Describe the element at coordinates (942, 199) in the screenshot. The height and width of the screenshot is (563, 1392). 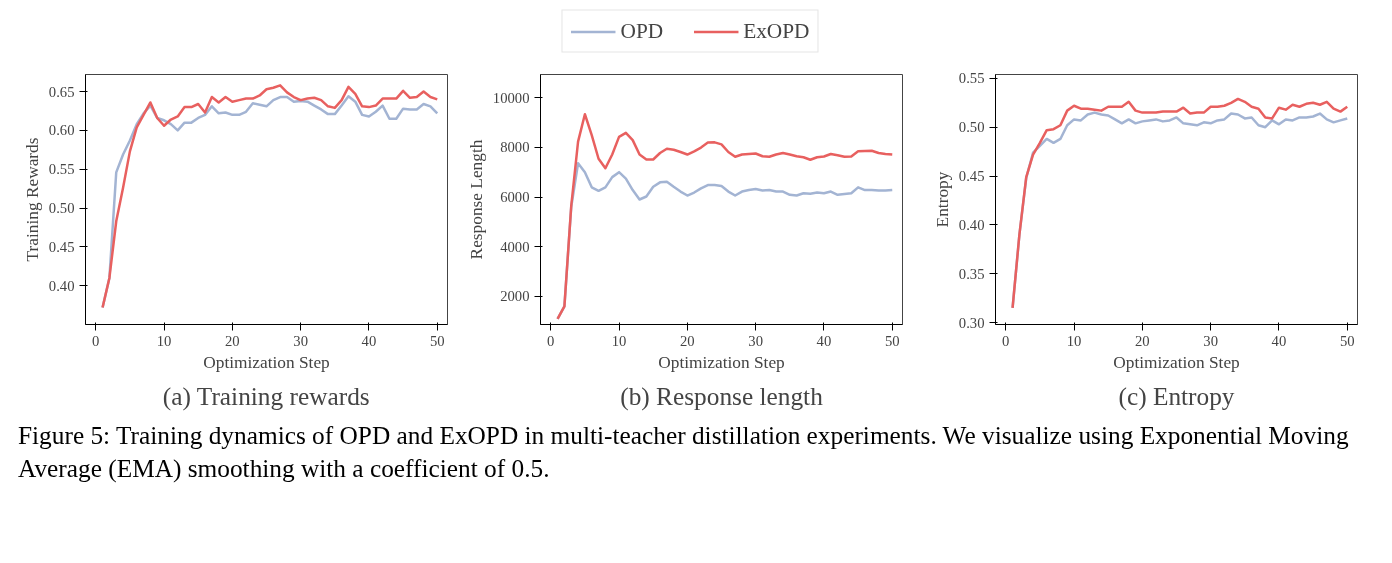
I see `y-axis-title: Entropy` at that location.